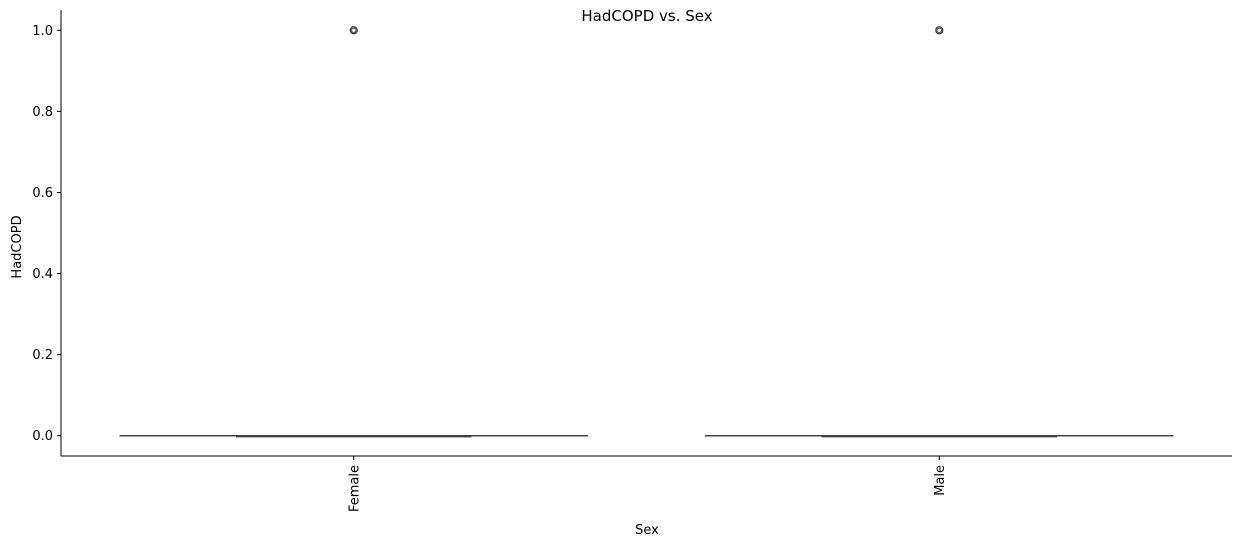 The width and height of the screenshot is (1258, 546). What do you see at coordinates (42, 31) in the screenshot?
I see `y-tick-label: 1.0` at bounding box center [42, 31].